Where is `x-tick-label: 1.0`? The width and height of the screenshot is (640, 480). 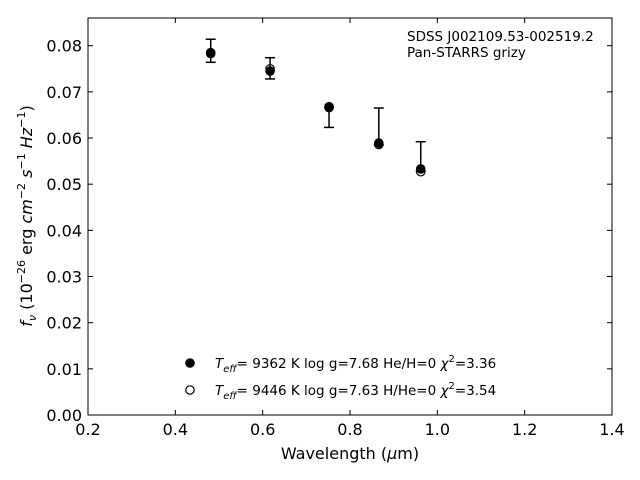
x-tick-label: 1.0 is located at coordinates (437, 429).